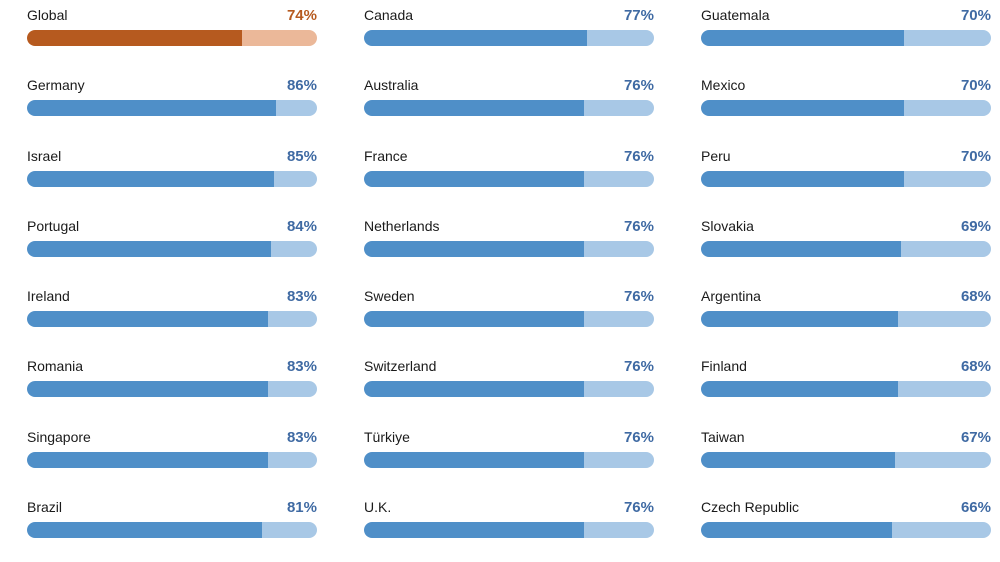 The height and width of the screenshot is (562, 1000). I want to click on data-label: 84%, so click(301, 226).